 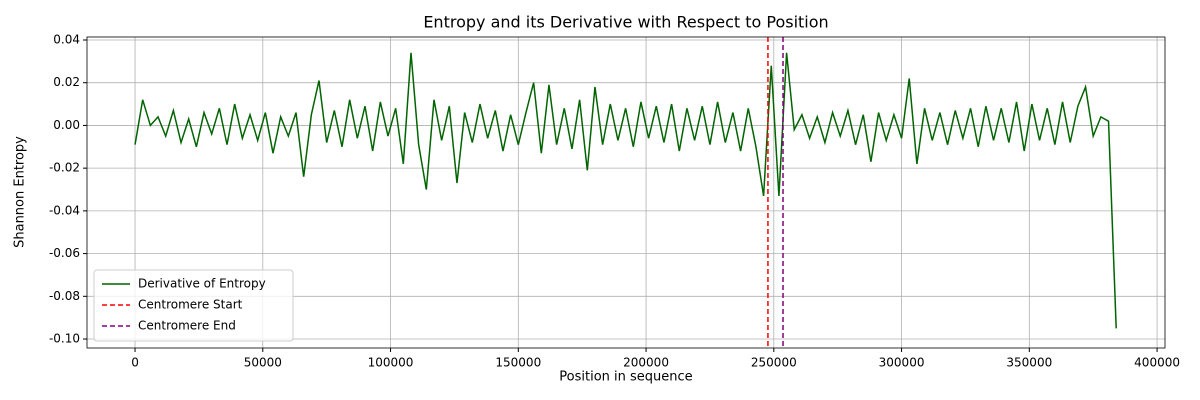 What do you see at coordinates (135, 363) in the screenshot?
I see `x-tick-label: 0` at bounding box center [135, 363].